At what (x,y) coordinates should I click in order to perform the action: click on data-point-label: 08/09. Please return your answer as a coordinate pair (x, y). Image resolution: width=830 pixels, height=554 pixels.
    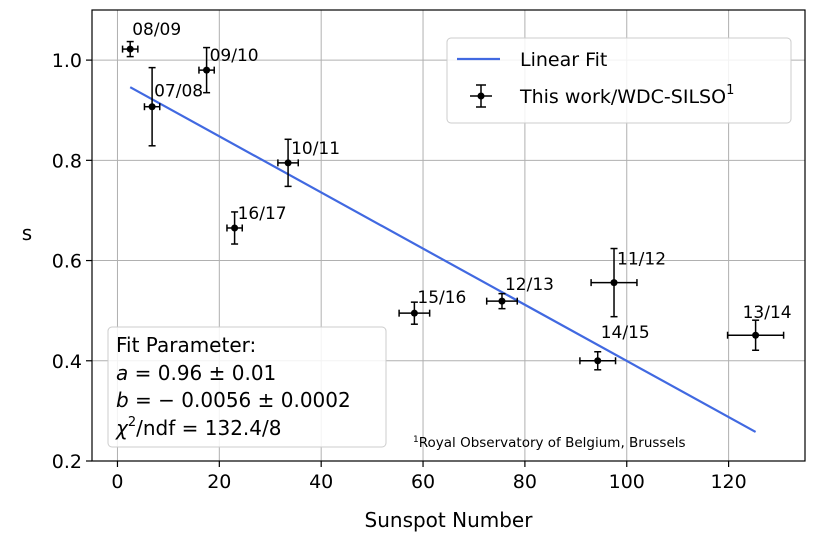
    Looking at the image, I should click on (156, 30).